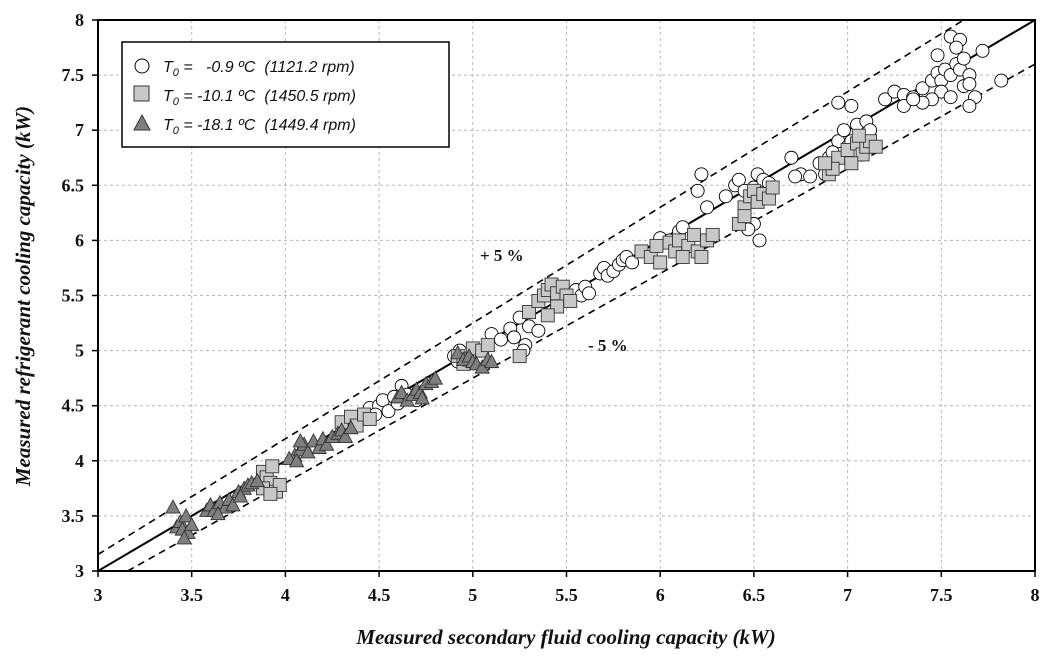 The image size is (1050, 661). Describe the element at coordinates (754, 595) in the screenshot. I see `x-tick-label: 6.5` at that location.